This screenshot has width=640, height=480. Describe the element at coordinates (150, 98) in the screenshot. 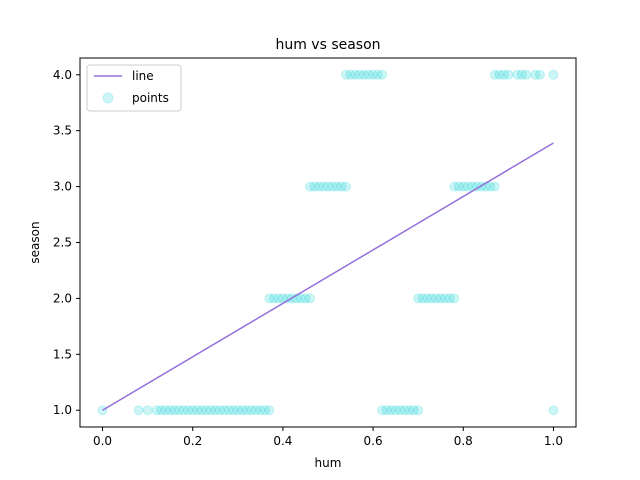

I see `legend-point-label: points` at that location.